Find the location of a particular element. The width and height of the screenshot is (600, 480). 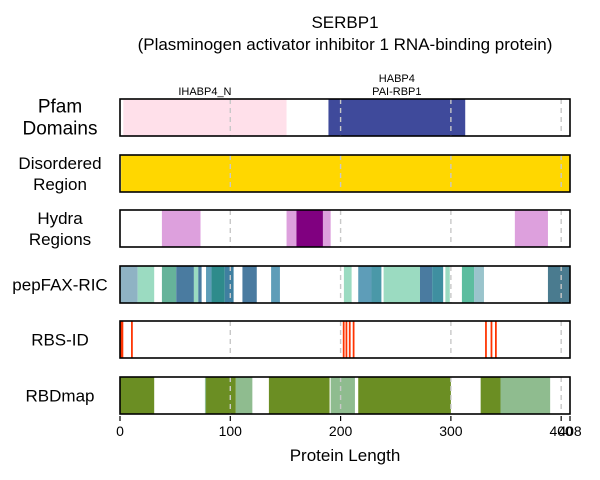

x-tick-label-408: 408 is located at coordinates (570, 431).